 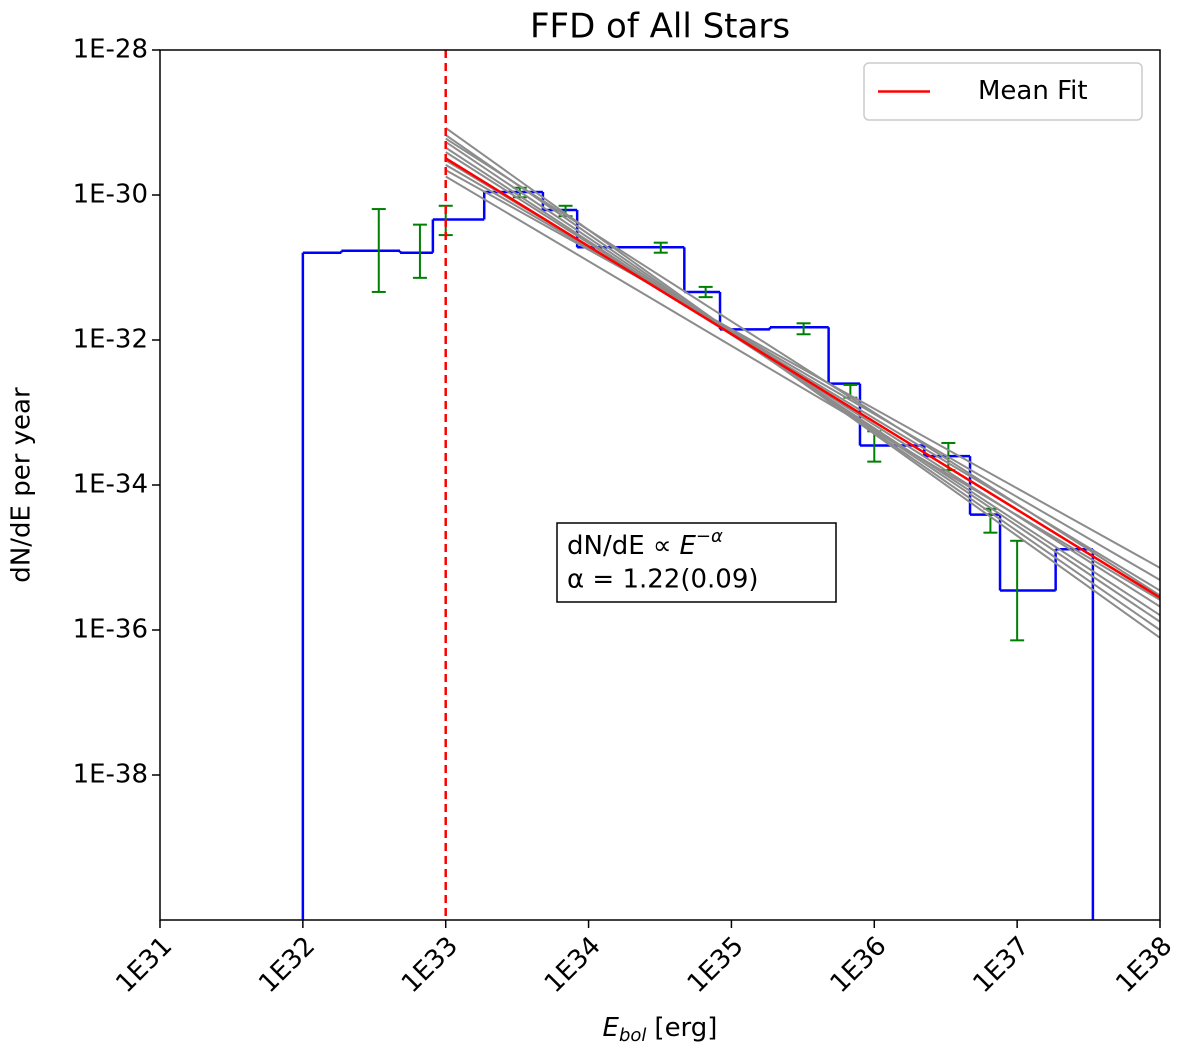 What do you see at coordinates (110, 630) in the screenshot?
I see `y-tick-label: 1E-36` at bounding box center [110, 630].